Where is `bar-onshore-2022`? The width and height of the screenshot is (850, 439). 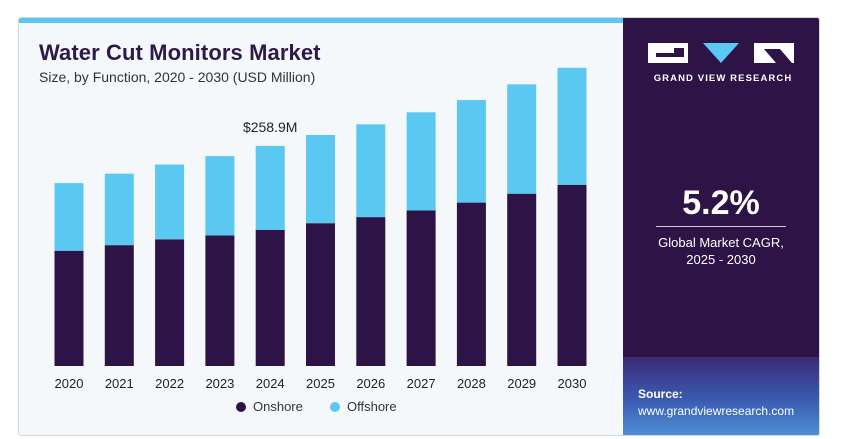
bar-onshore-2022 is located at coordinates (170, 302).